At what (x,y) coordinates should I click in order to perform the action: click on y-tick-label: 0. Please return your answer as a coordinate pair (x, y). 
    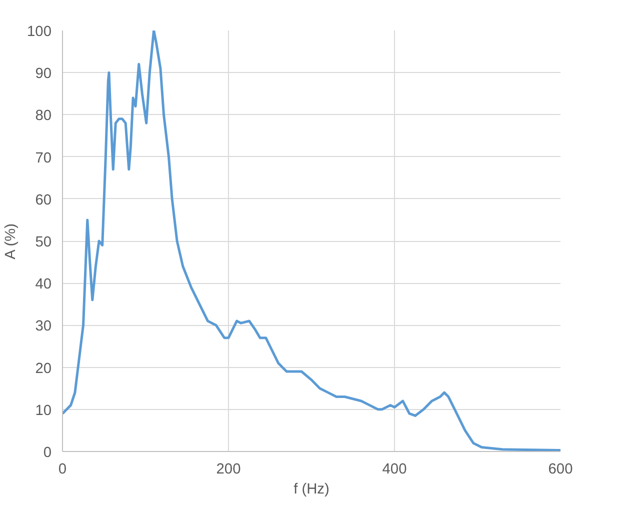
    Looking at the image, I should click on (47, 453).